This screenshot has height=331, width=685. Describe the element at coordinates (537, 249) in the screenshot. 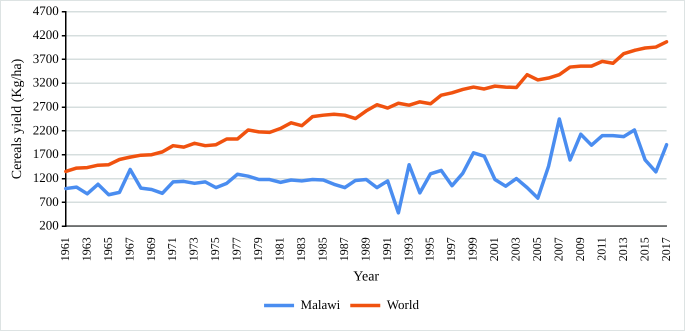

I see `x-tick-label: 2005` at that location.